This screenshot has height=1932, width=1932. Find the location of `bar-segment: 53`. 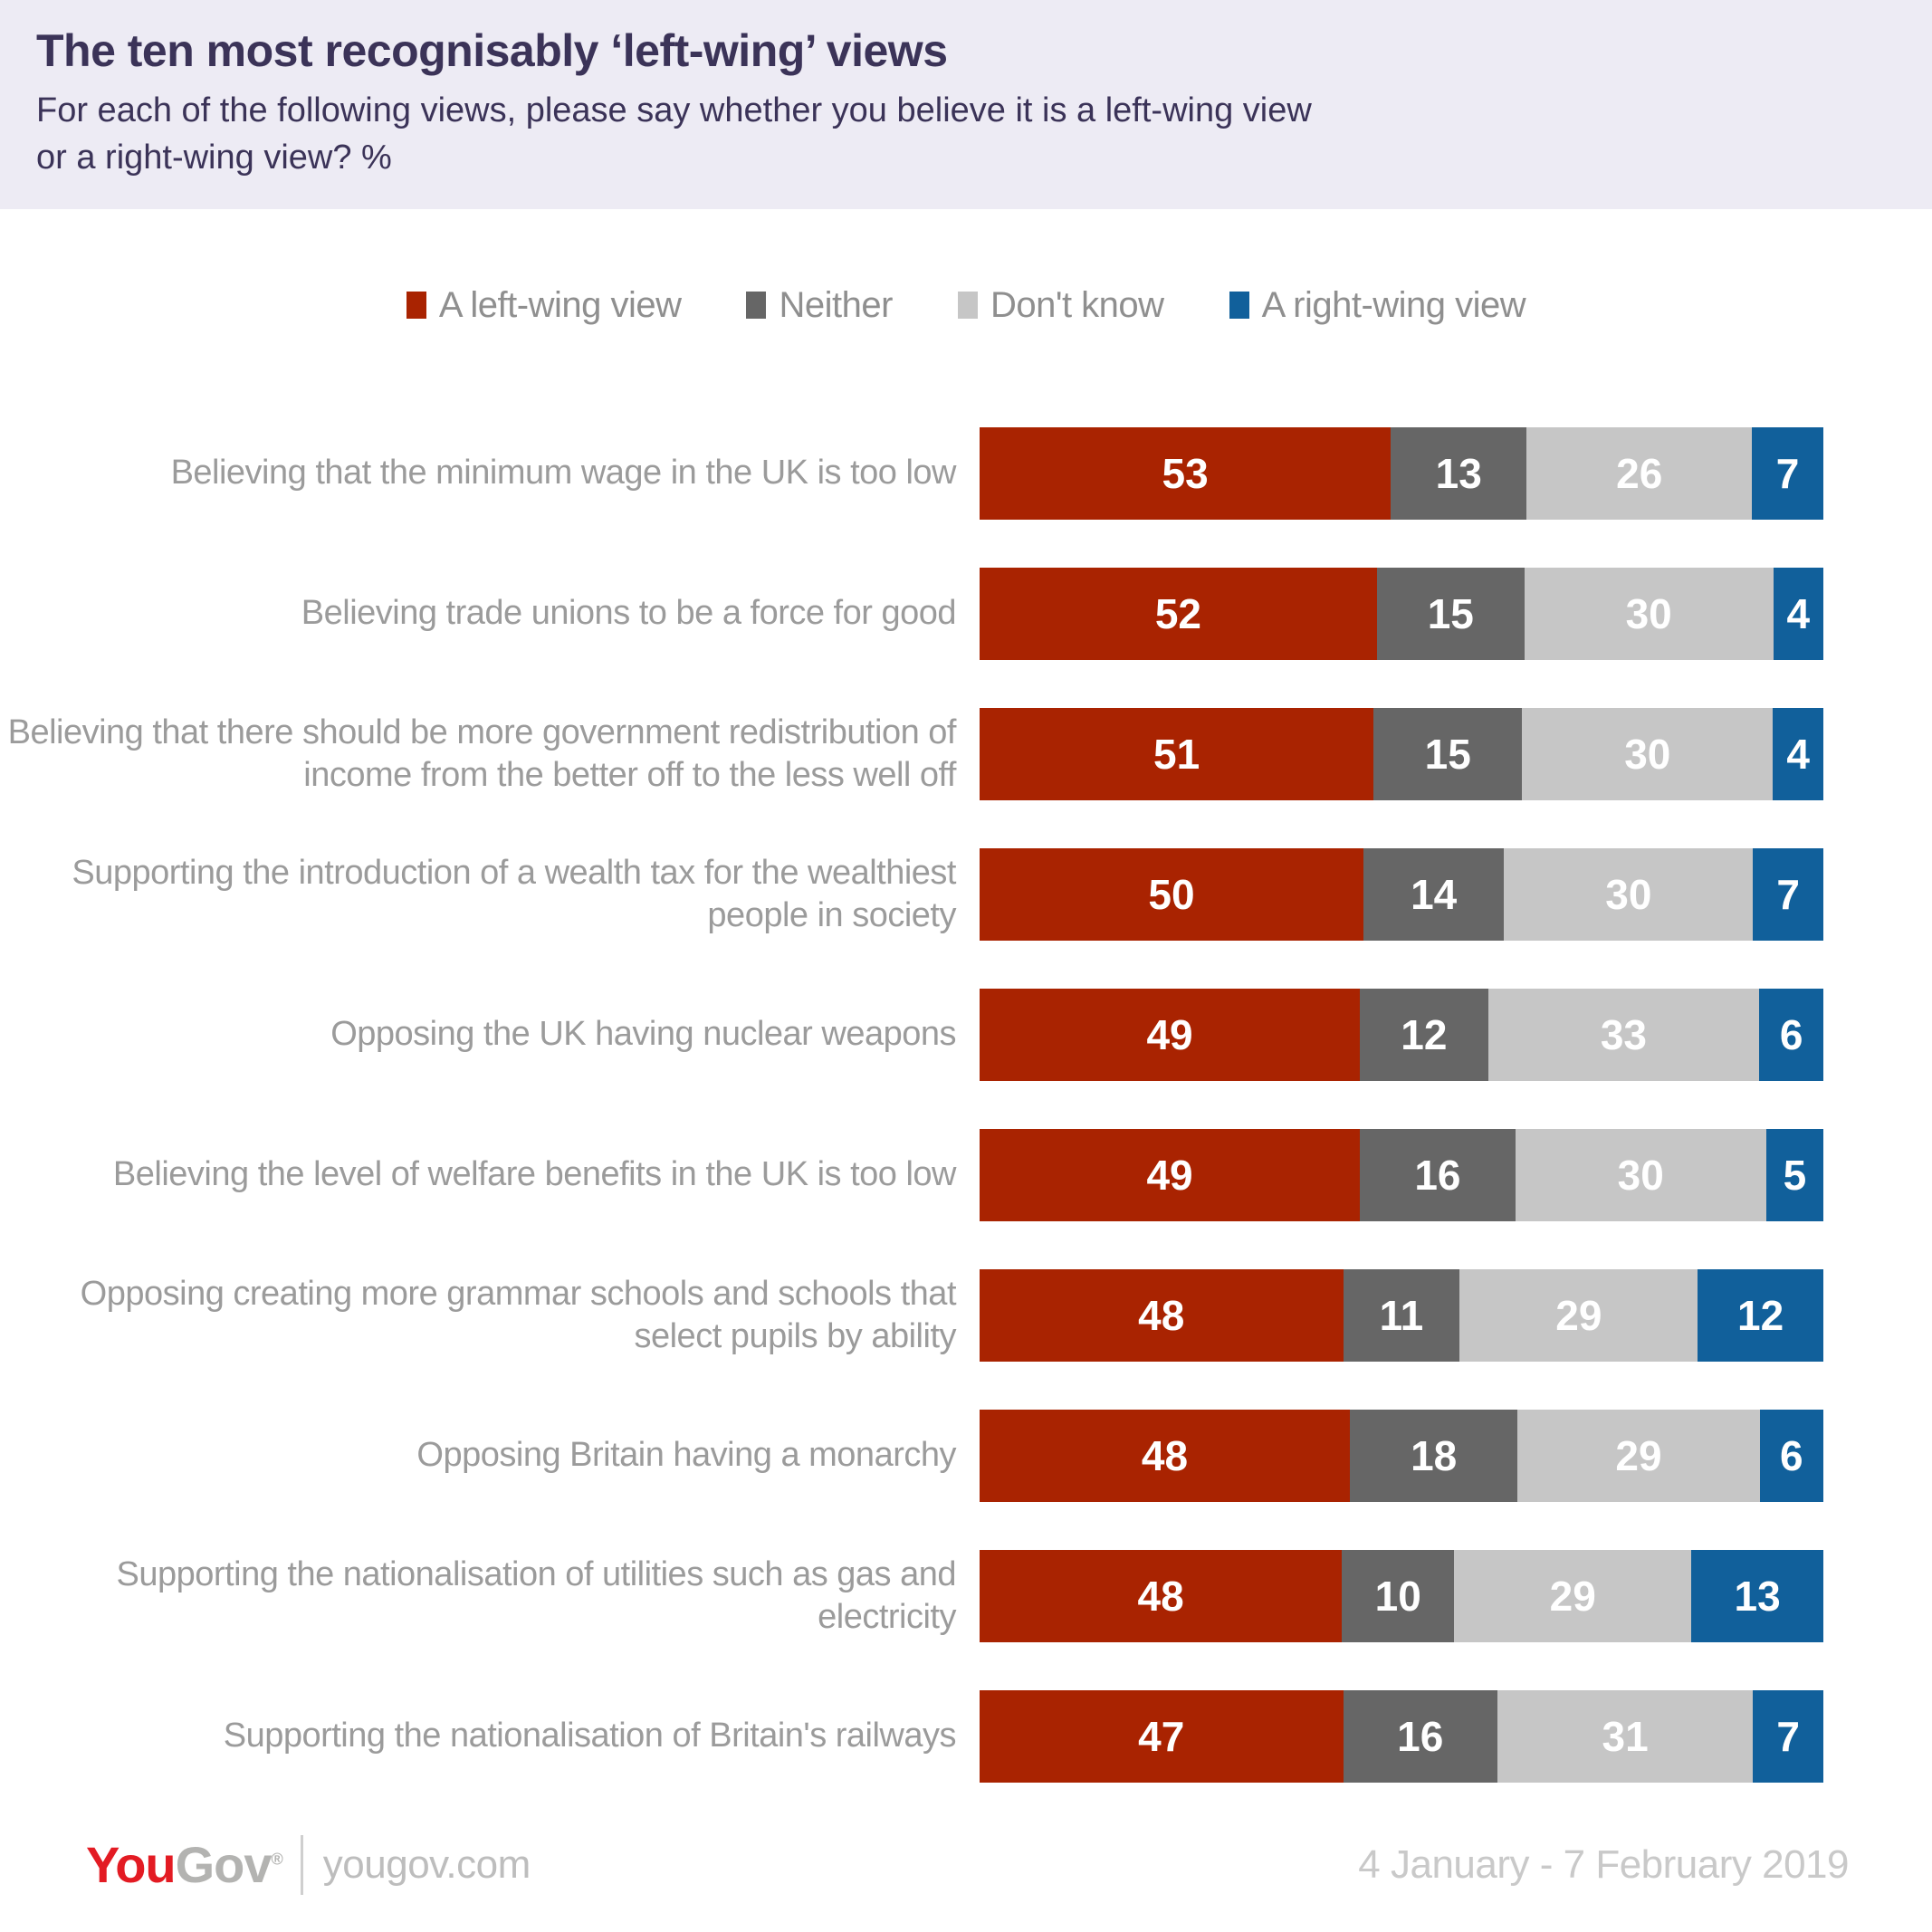

bar-segment: 53 is located at coordinates (1186, 473).